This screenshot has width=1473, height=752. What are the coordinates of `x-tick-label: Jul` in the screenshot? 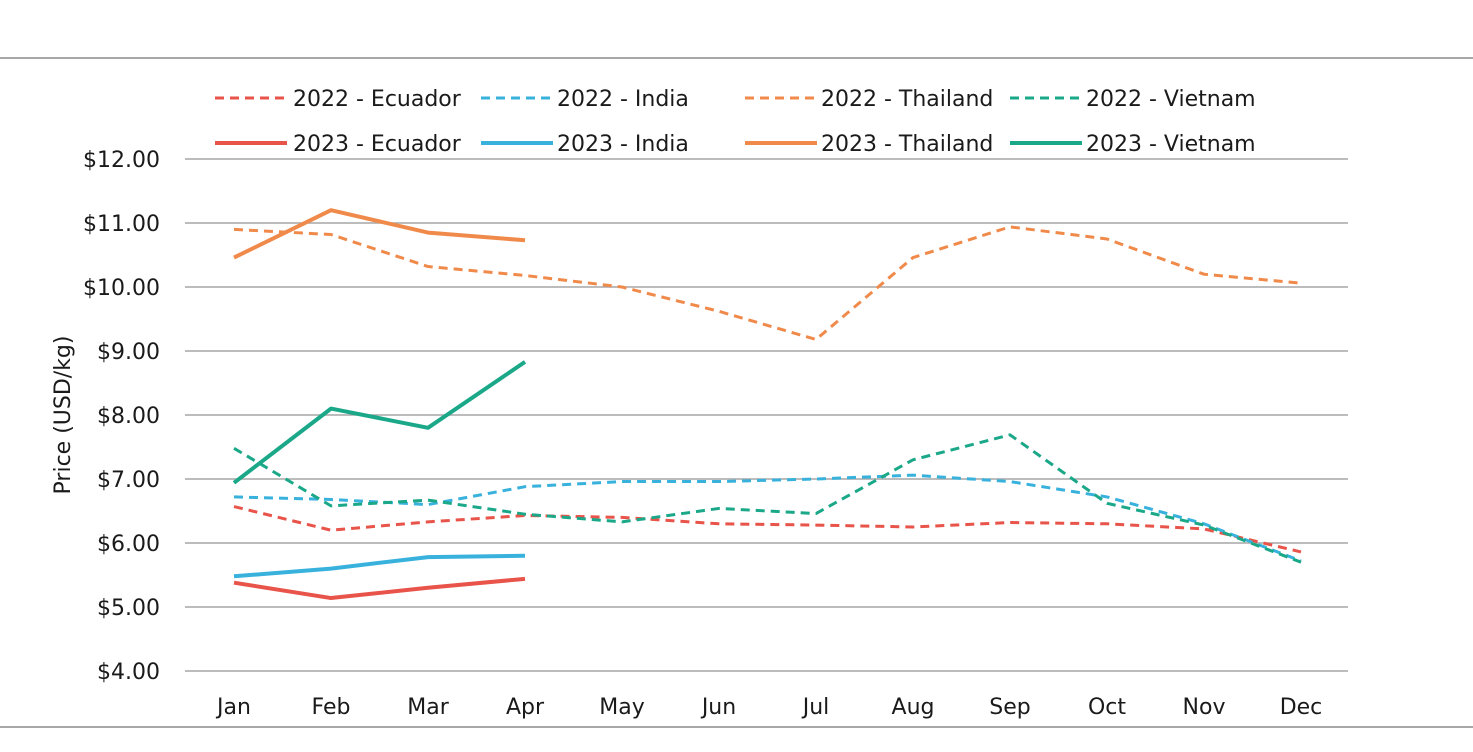 It's located at (815, 707).